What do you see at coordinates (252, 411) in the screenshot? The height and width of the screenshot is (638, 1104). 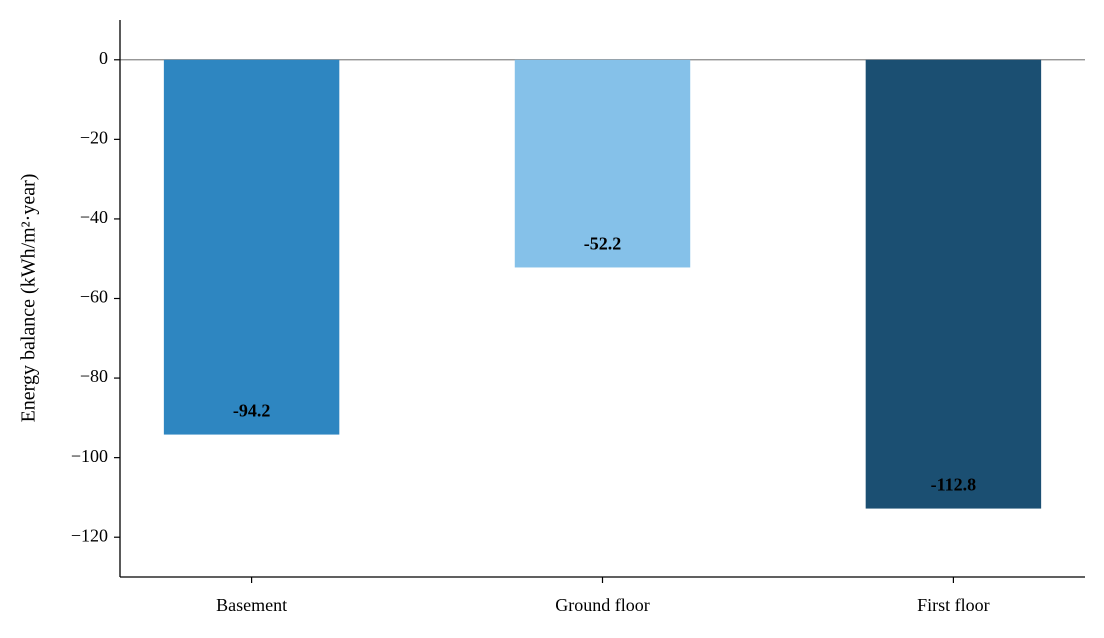 I see `data-label: -94.2` at bounding box center [252, 411].